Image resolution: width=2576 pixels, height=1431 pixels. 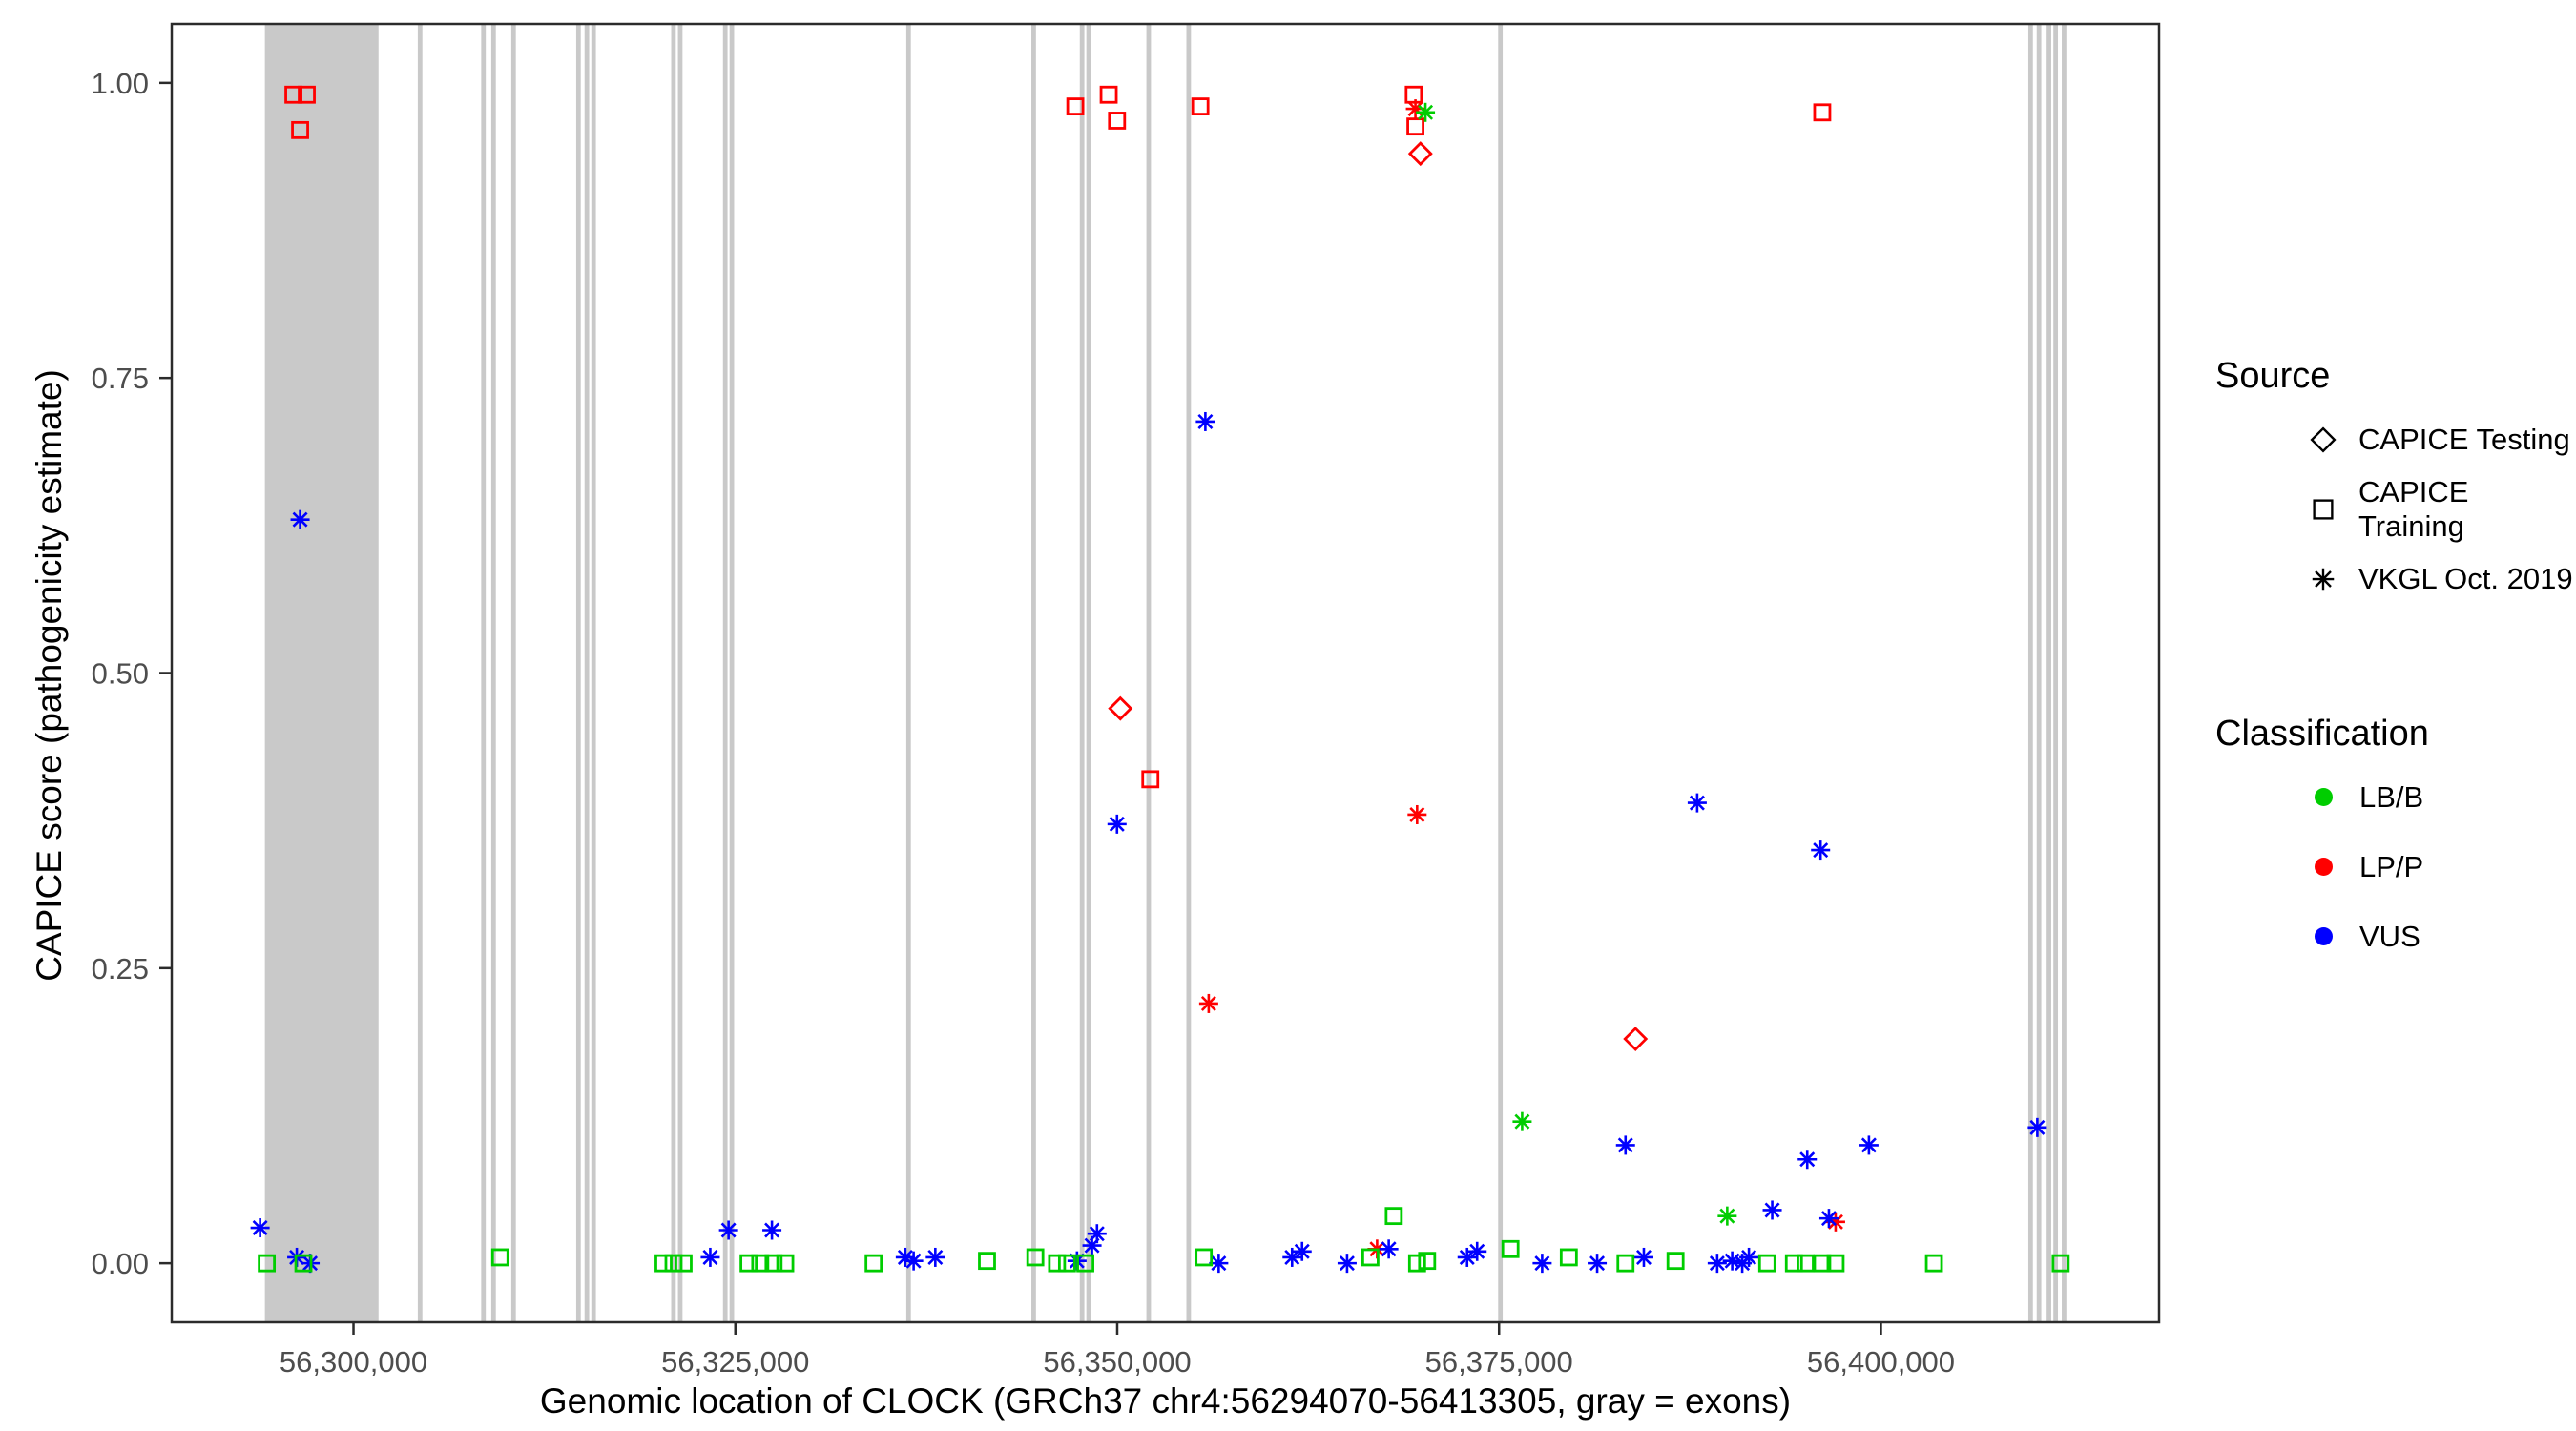 I want to click on asterisk-icon, so click(x=2323, y=579).